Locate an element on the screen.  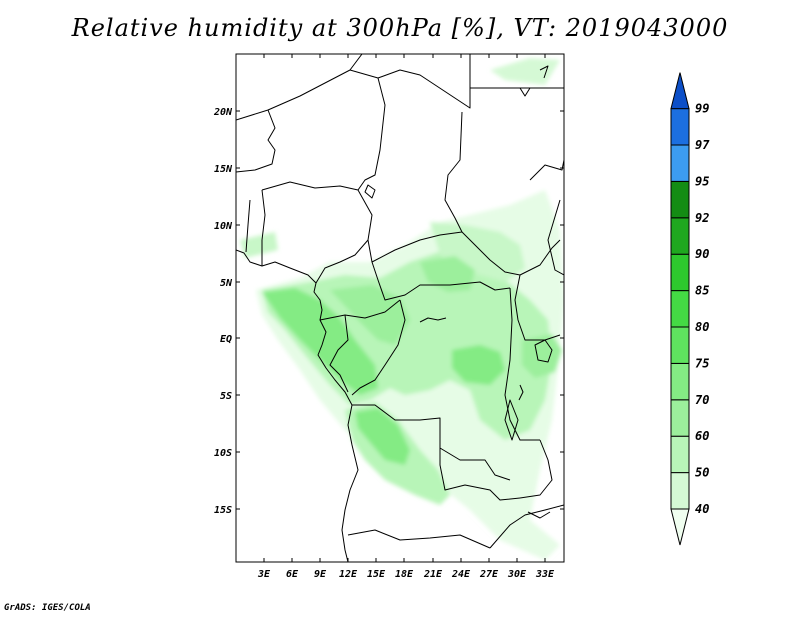
border-sudan-southsudan is located at coordinates (511, 253).